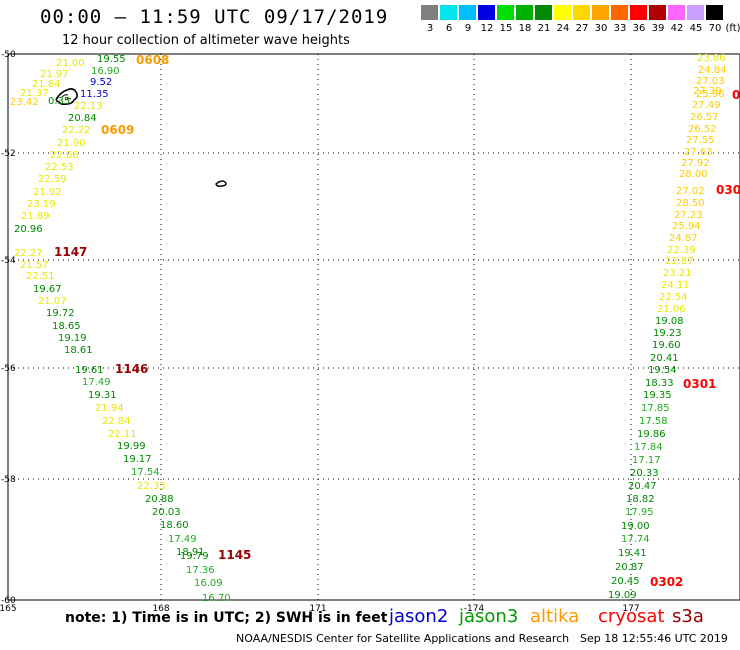 This screenshot has width=740, height=650. I want to click on wave-height-value: 17.36, so click(200, 570).